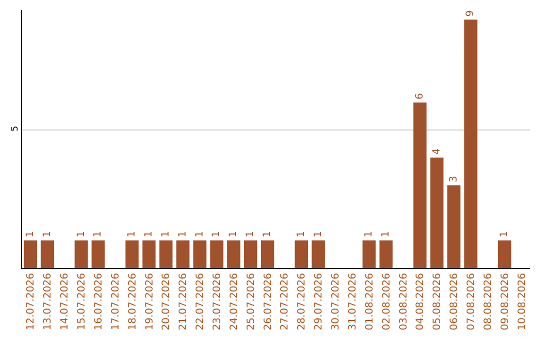 Image resolution: width=540 pixels, height=340 pixels. What do you see at coordinates (285, 301) in the screenshot?
I see `x-tick-label: 27.07.2026` at bounding box center [285, 301].